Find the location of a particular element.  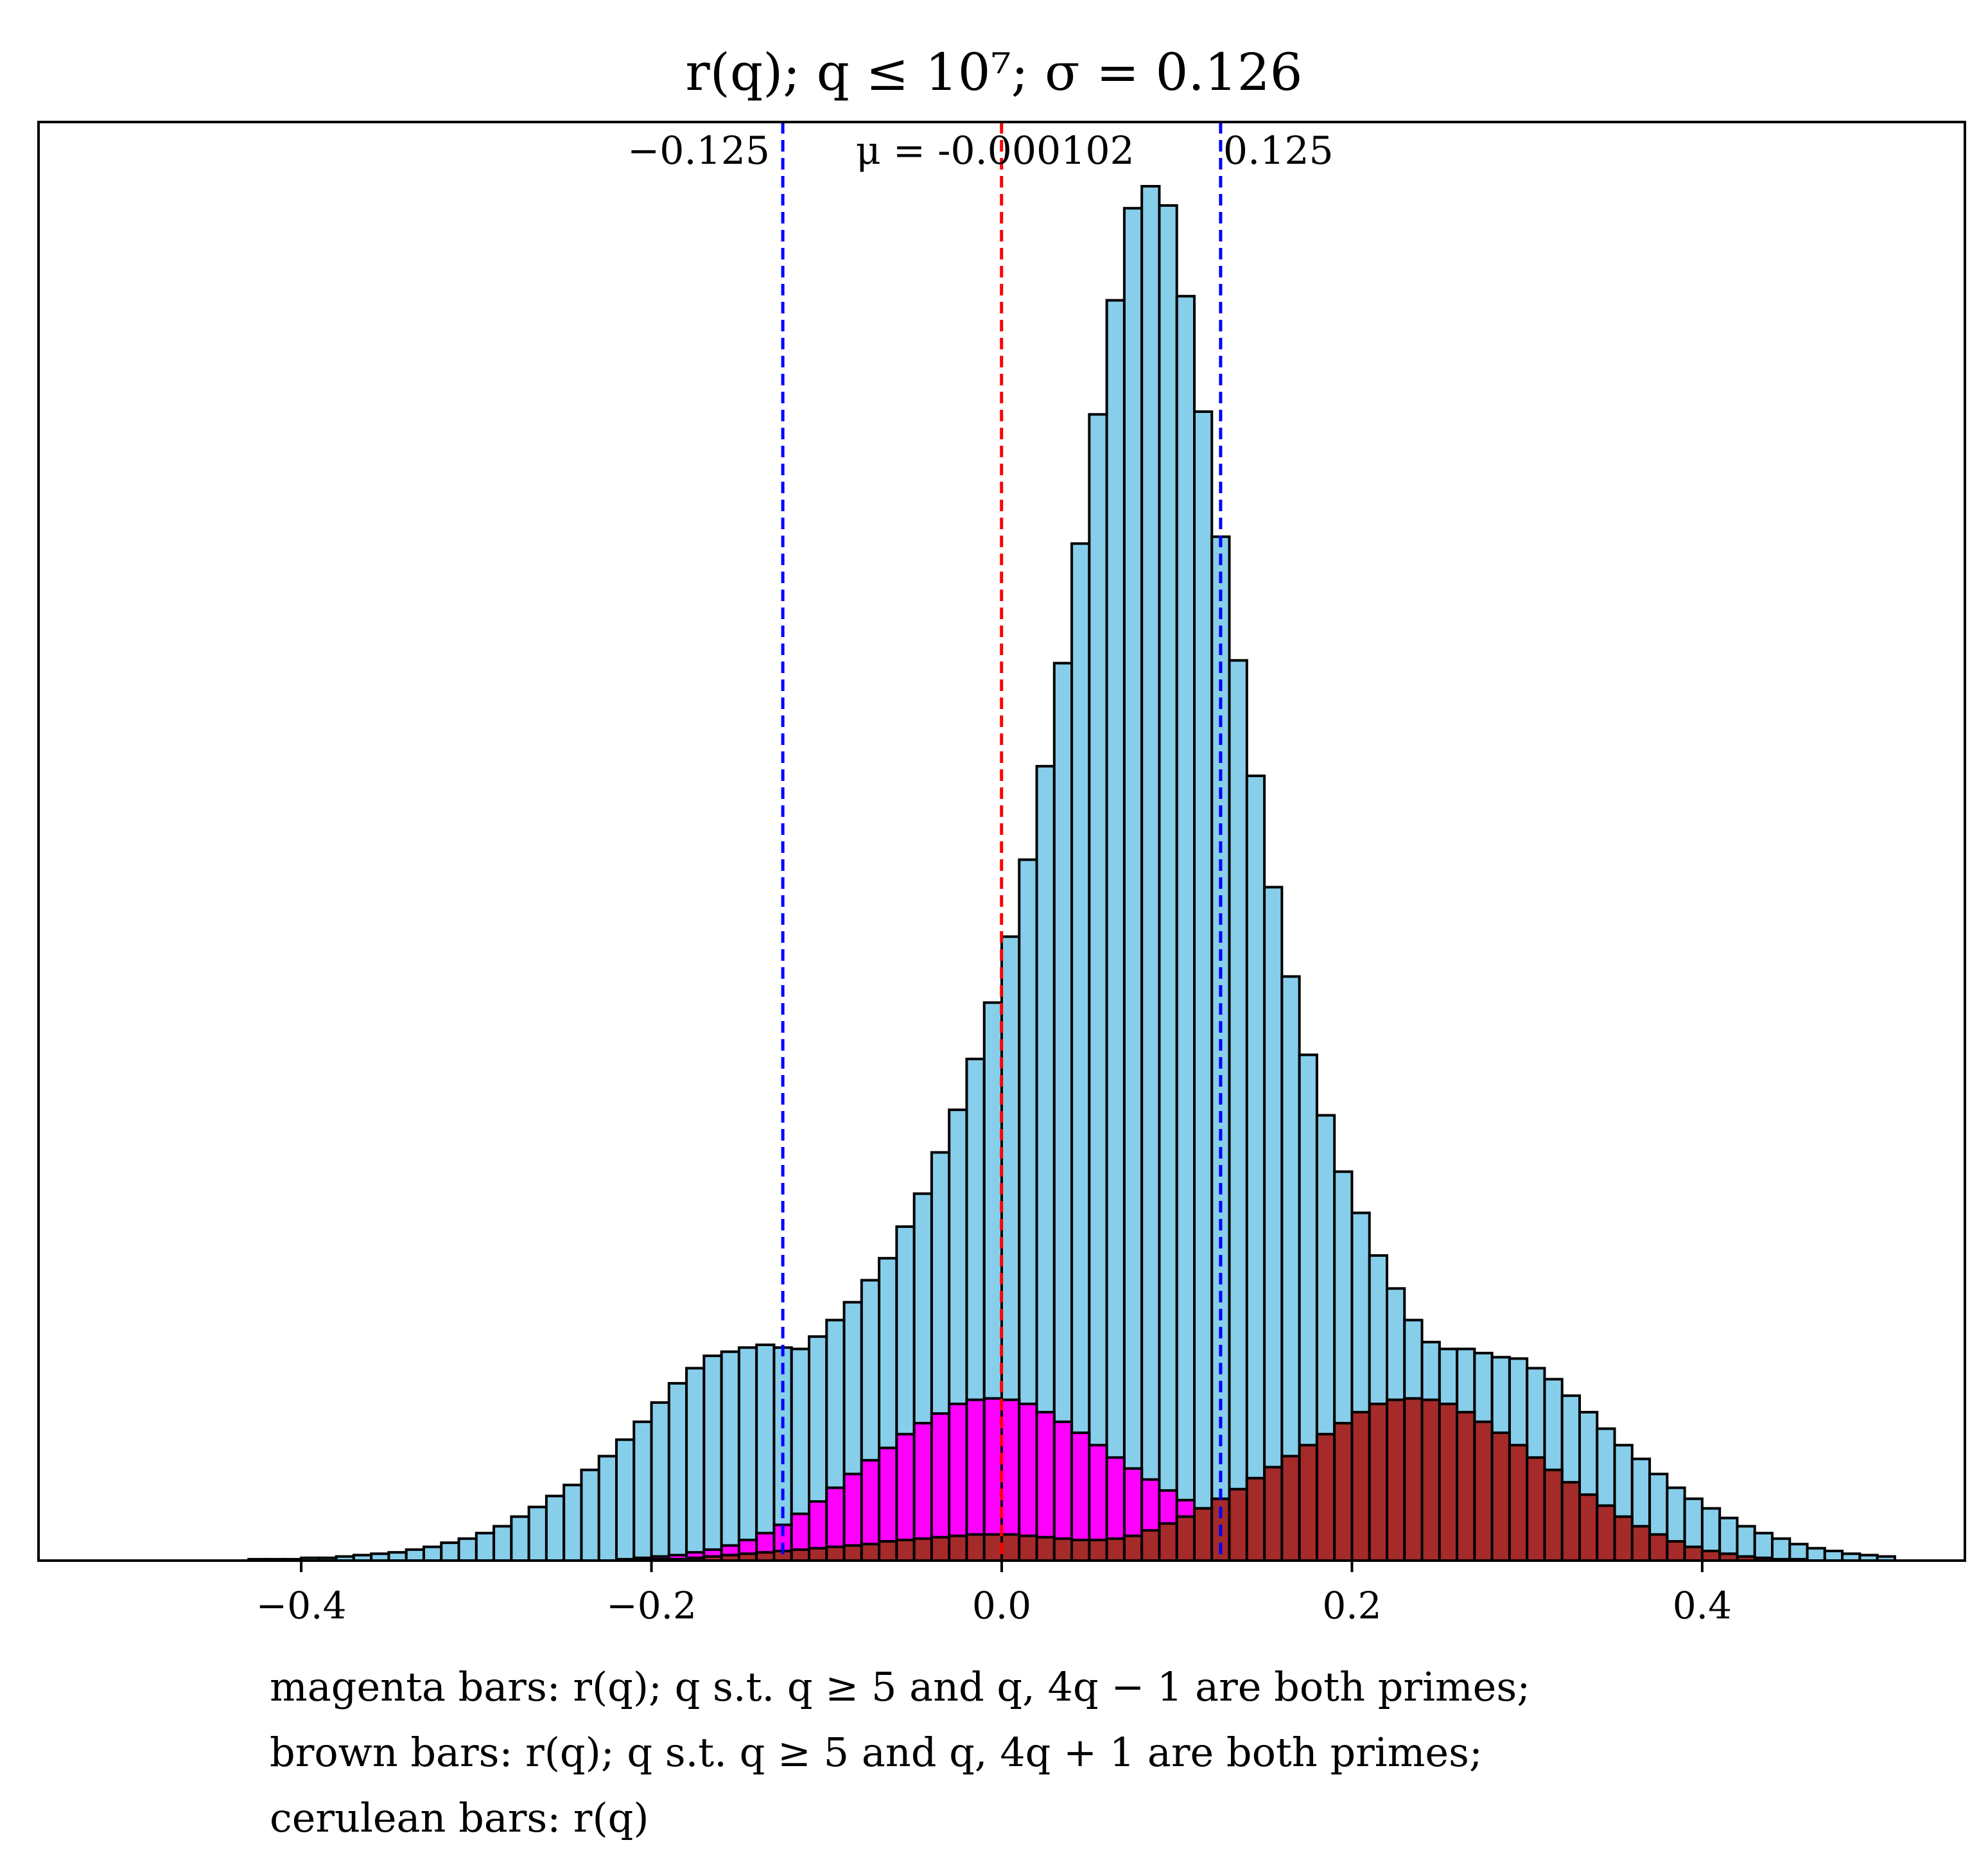

x-tick-label: 0.2 is located at coordinates (1351, 1605).